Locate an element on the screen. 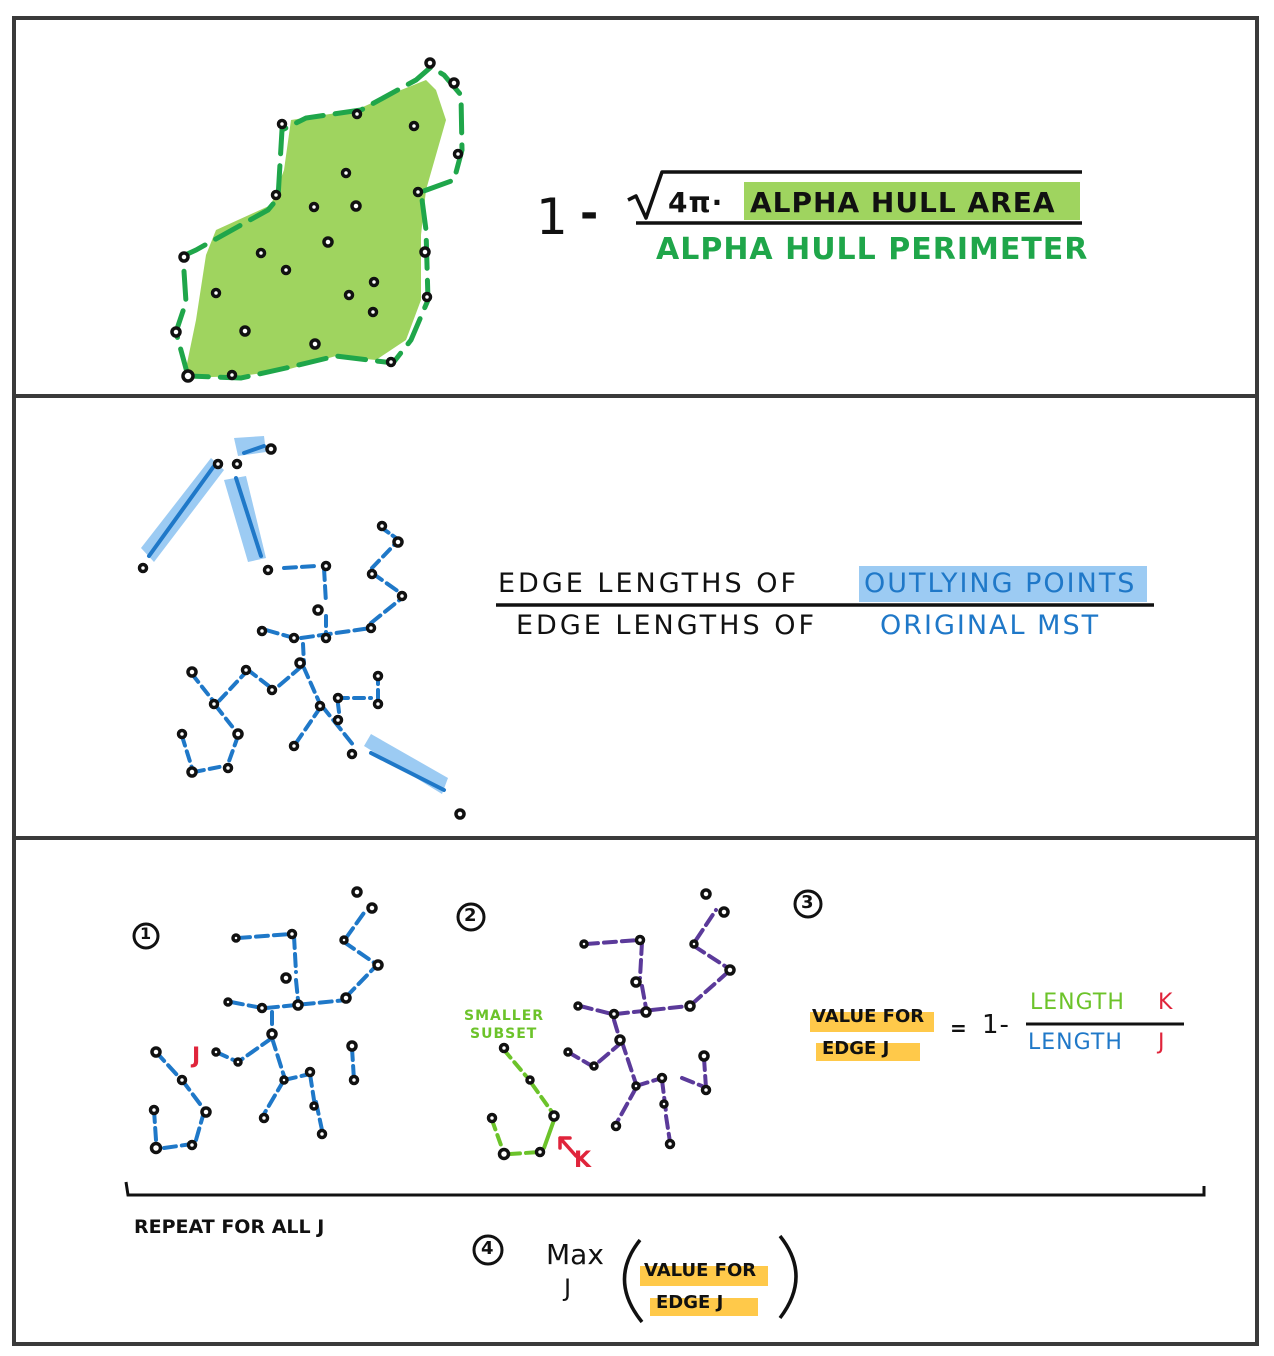 The height and width of the screenshot is (1356, 1274). alpha-hull-area-label: ALPHA HULL AREA is located at coordinates (903, 202).